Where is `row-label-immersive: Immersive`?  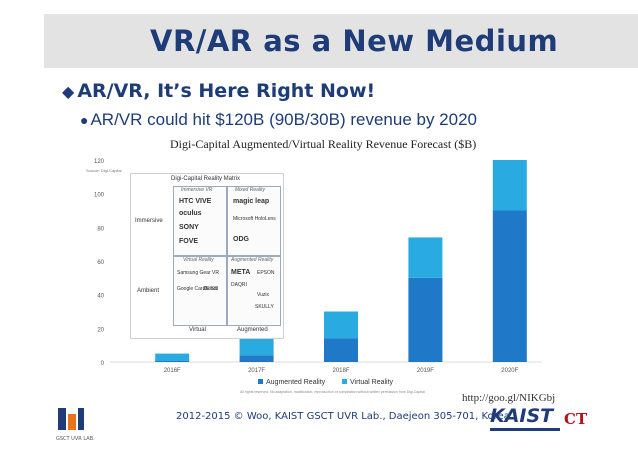
row-label-immersive: Immersive is located at coordinates (149, 221).